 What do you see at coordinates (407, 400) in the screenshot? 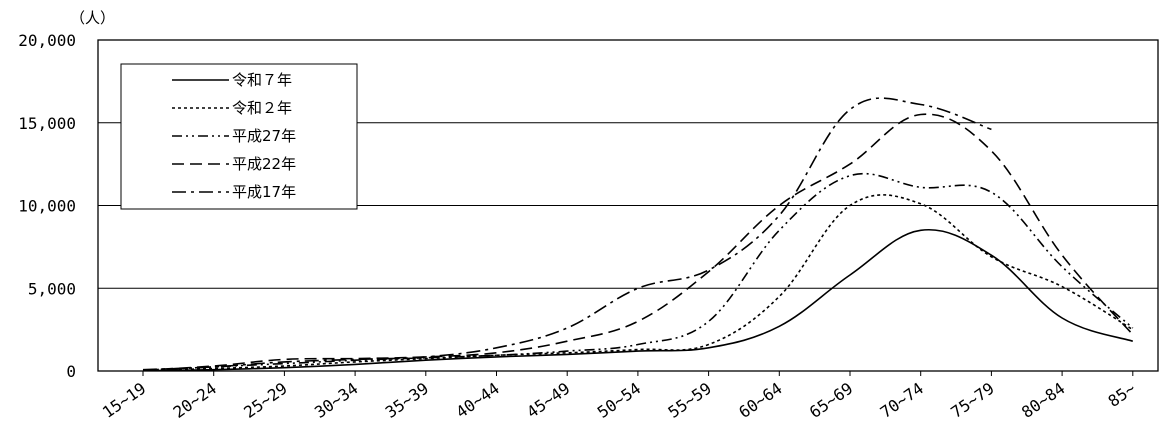
I see `x-tick-label: 35~39` at bounding box center [407, 400].